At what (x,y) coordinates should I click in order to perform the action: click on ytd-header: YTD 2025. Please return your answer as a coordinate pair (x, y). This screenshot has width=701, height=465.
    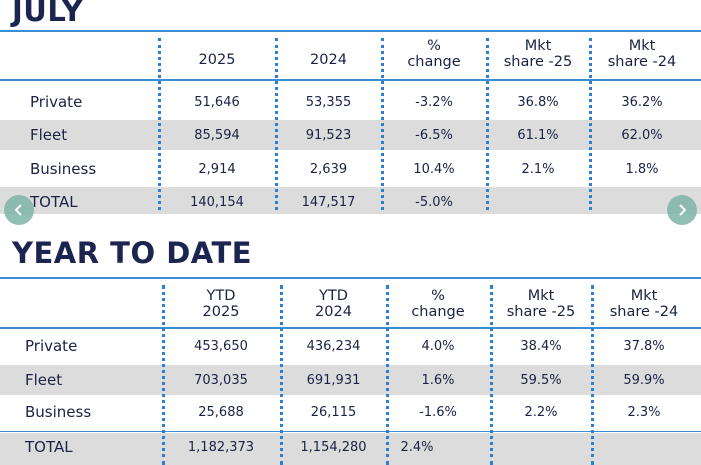
    Looking at the image, I should click on (221, 304).